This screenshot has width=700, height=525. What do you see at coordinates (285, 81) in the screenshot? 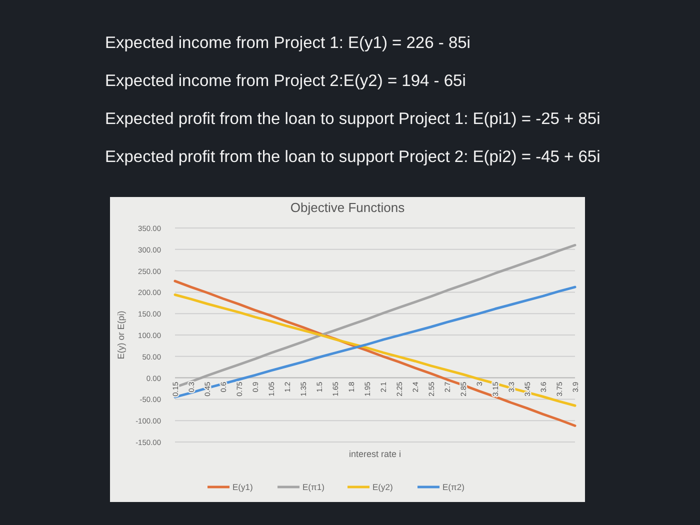
I see `text: Expected income from Project 2:E(y2) = 194 - 65i` at bounding box center [285, 81].